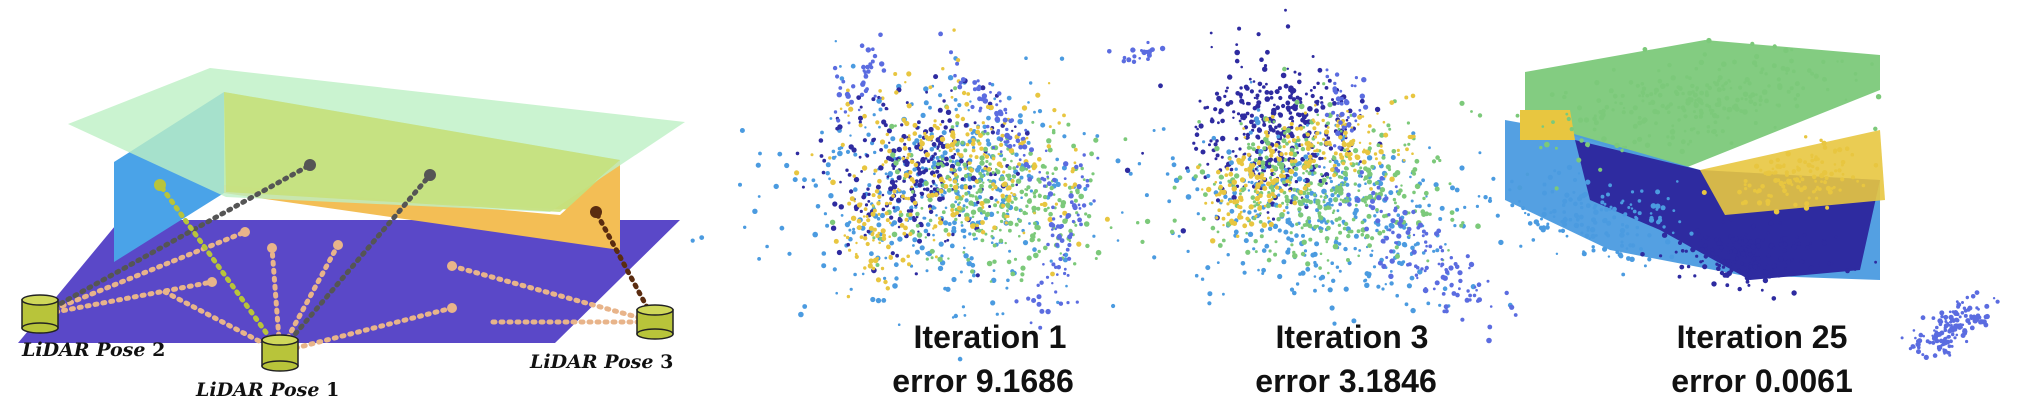 This screenshot has width=2034, height=416. I want to click on iteration-25-error: error 0.0061, so click(1761, 381).